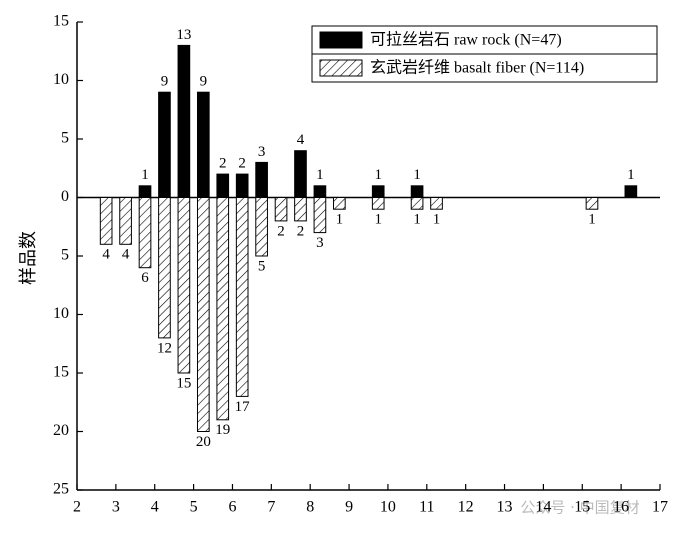 The image size is (698, 536). I want to click on y-axis-label: 样品数, so click(28, 258).